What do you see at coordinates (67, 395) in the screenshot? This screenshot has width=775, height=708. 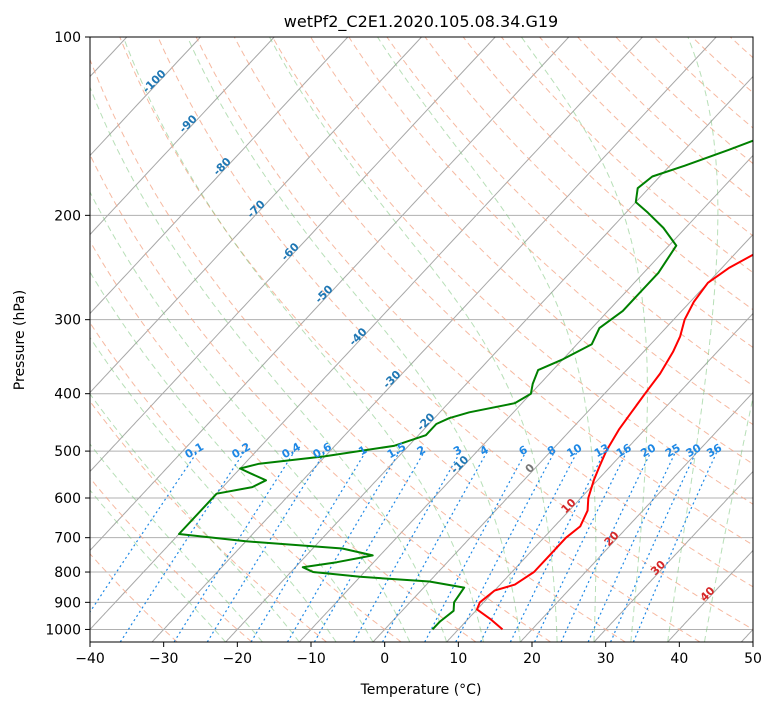 I see `y-tick-label: 400` at bounding box center [67, 395].